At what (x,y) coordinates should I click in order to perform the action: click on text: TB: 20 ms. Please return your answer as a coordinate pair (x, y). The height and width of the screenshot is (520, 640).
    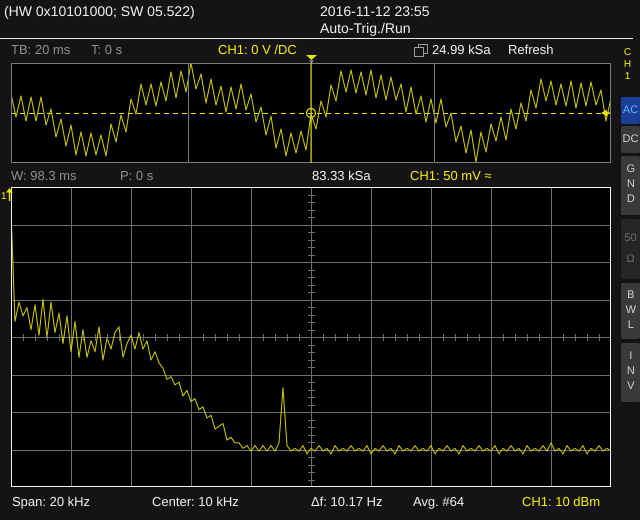
    Looking at the image, I should click on (40, 50).